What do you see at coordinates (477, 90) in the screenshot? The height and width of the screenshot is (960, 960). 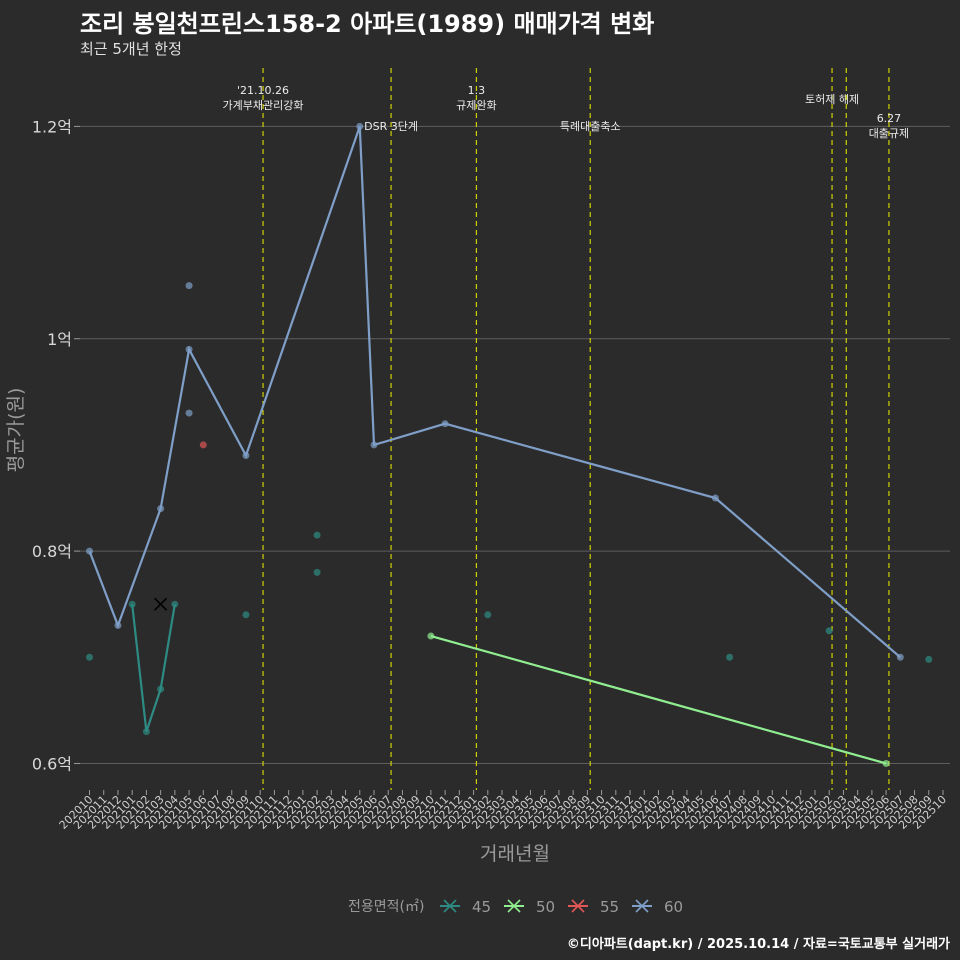 I see `event-label: 1.3` at bounding box center [477, 90].